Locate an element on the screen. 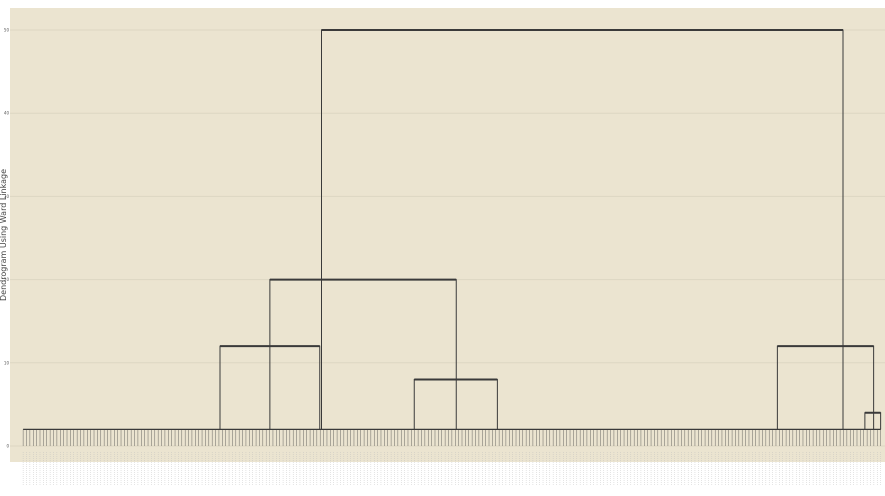  y-tick-label-40: 40 is located at coordinates (7, 113).